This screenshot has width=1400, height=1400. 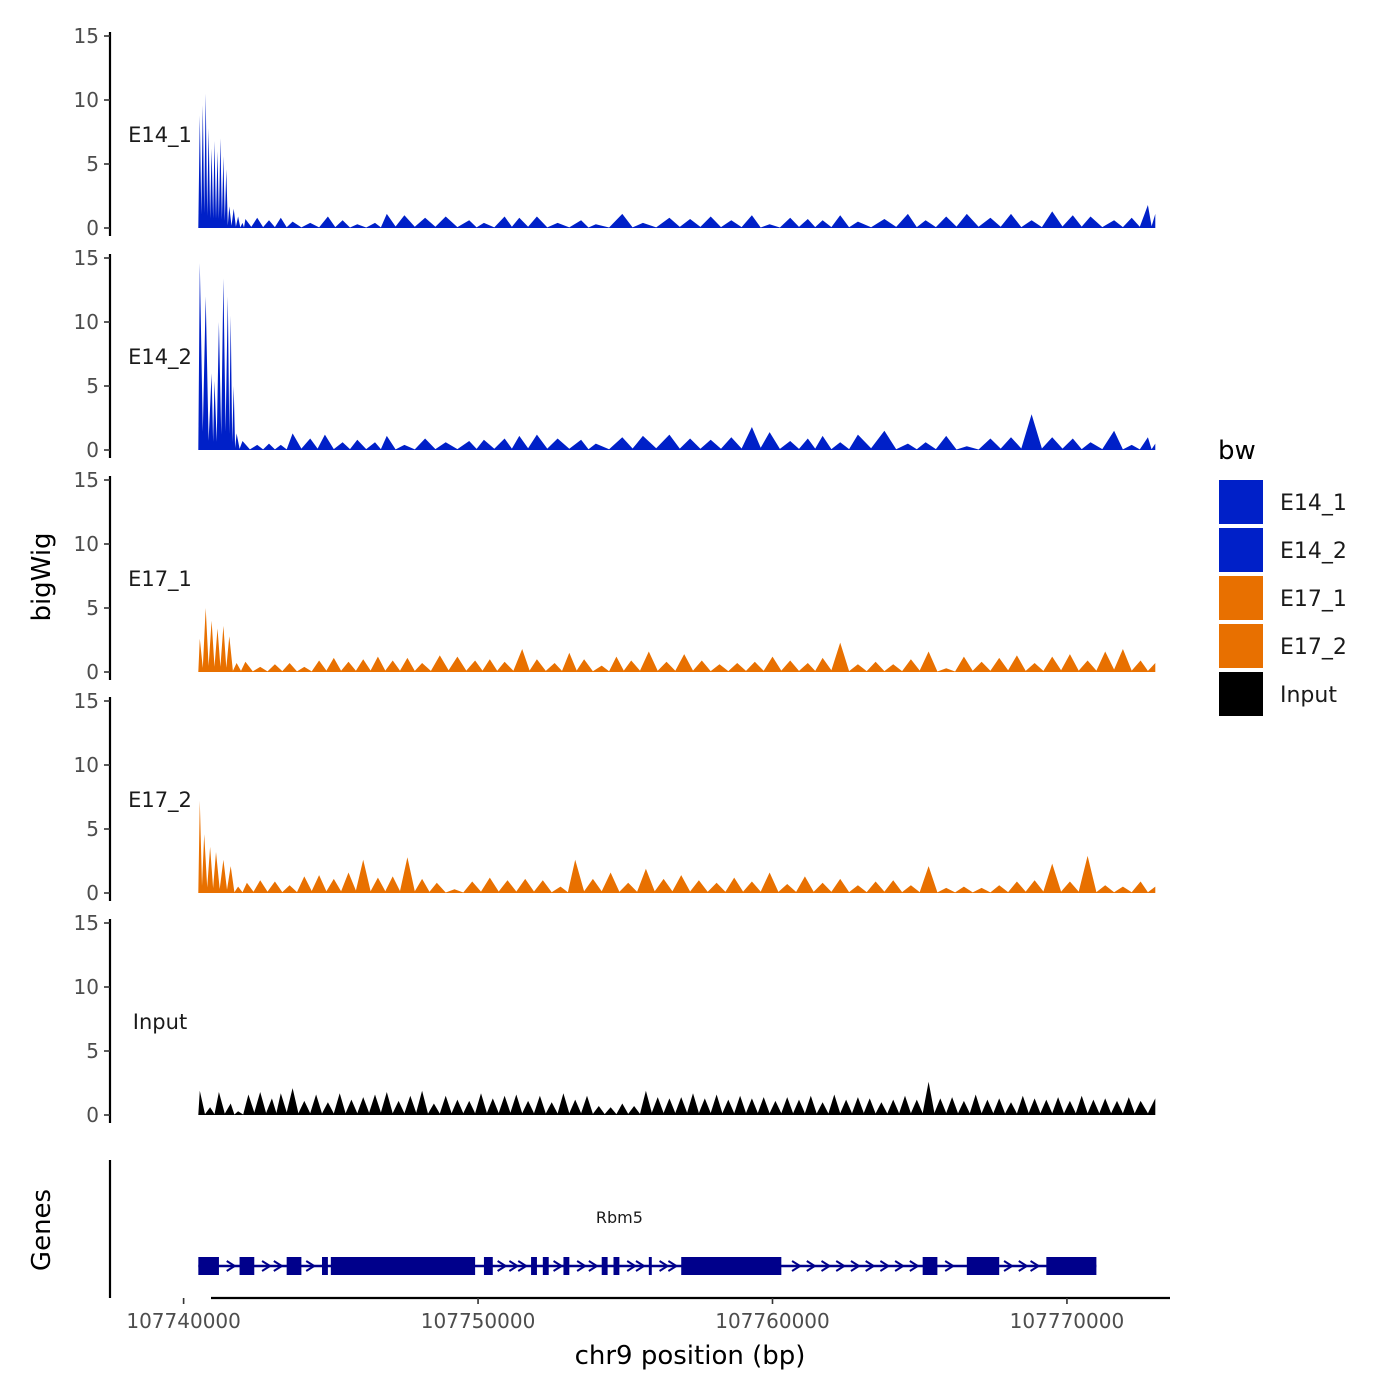 What do you see at coordinates (160, 579) in the screenshot?
I see `track-label: E17_1` at bounding box center [160, 579].